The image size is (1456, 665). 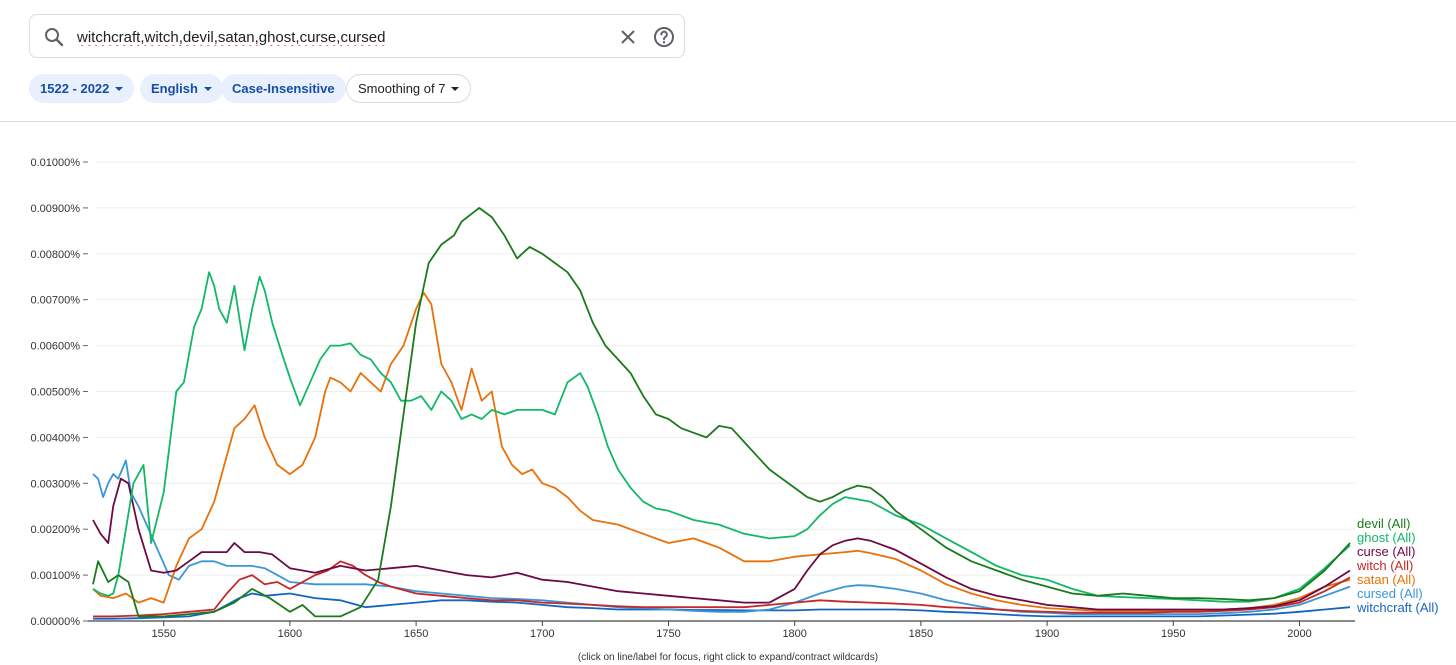 I want to click on y-tick-label: 0.00000%, so click(x=55, y=622).